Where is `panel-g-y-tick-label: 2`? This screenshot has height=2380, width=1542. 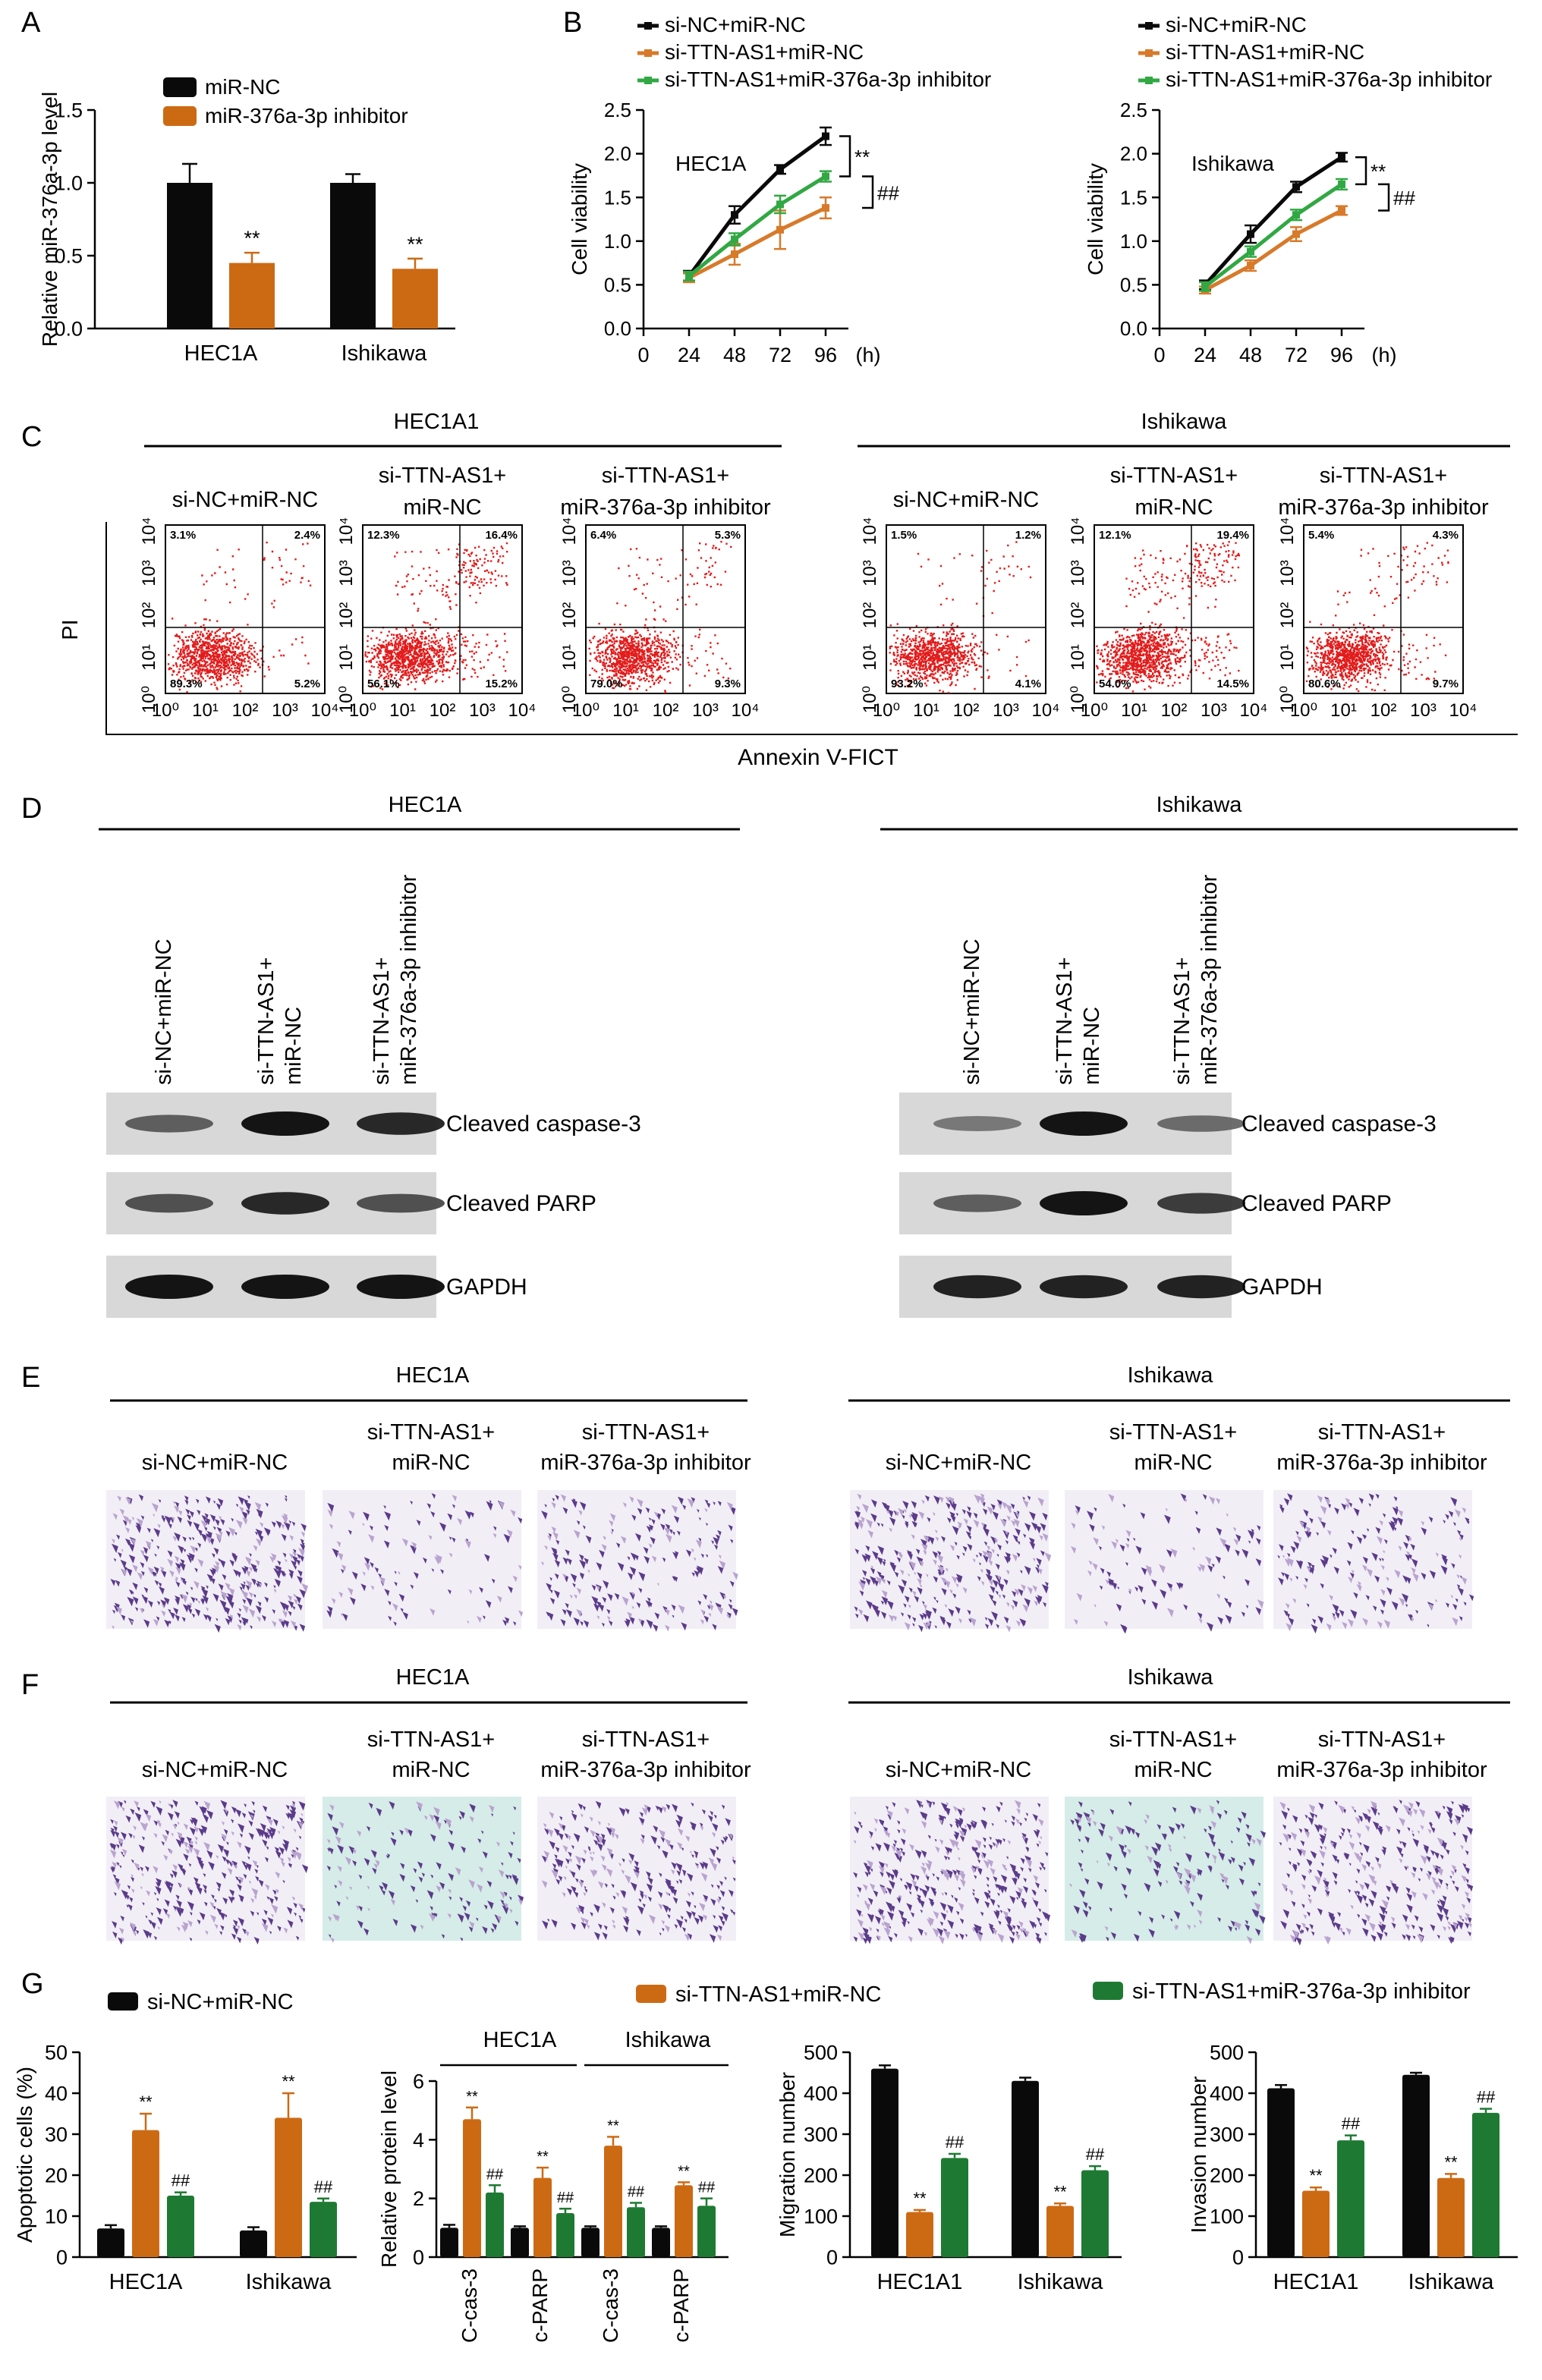 panel-g-y-tick-label: 2 is located at coordinates (418, 2198).